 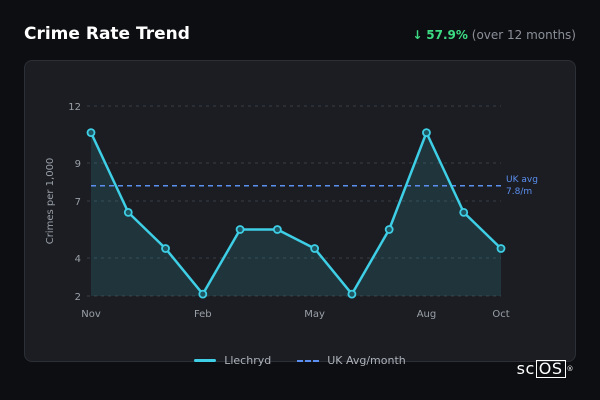 What do you see at coordinates (366, 360) in the screenshot?
I see `legend-label-avg: UK Avg/month` at bounding box center [366, 360].